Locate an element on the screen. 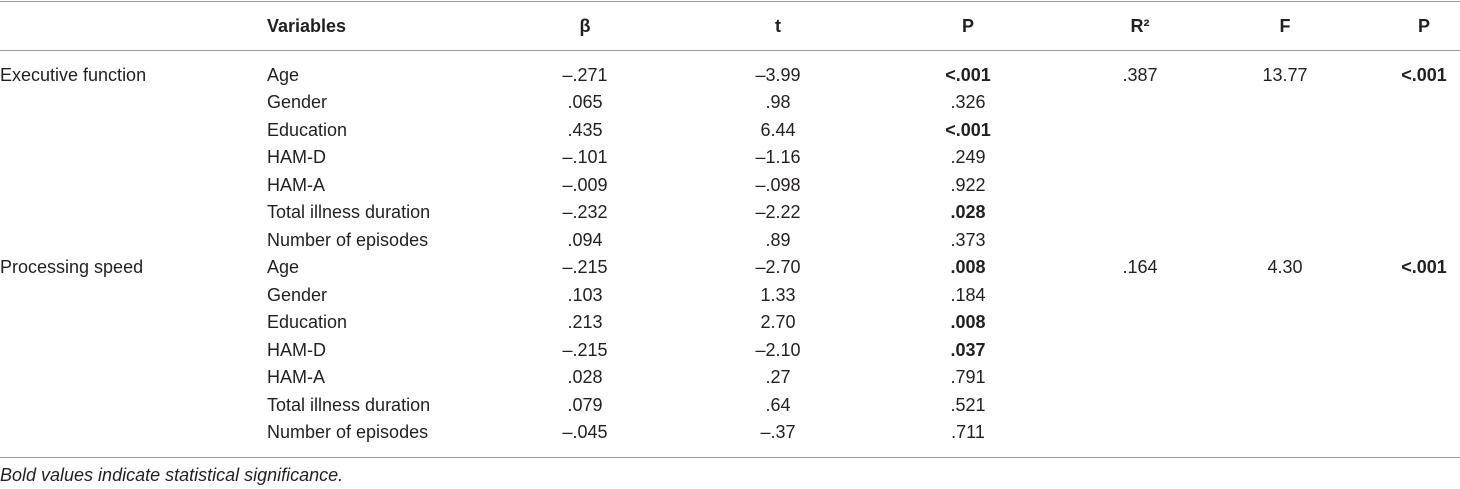 This screenshot has width=1460, height=489. table-cell: .249 is located at coordinates (968, 157).